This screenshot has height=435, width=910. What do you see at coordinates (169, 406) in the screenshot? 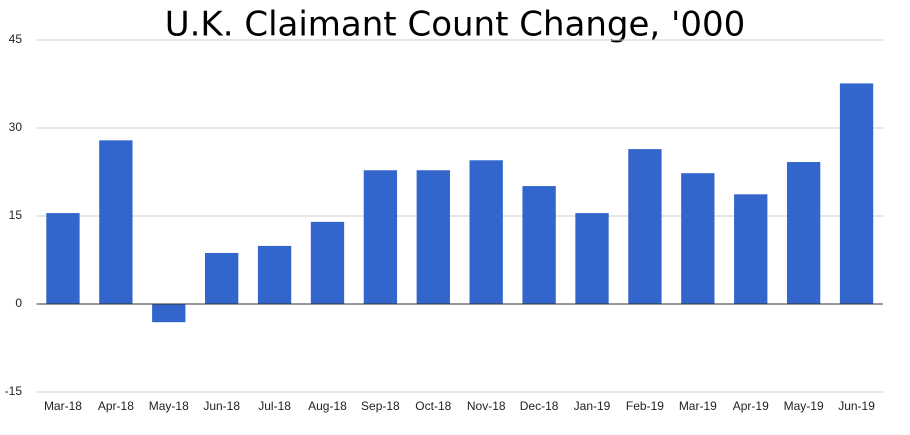
I see `x-tick-label: May-18` at bounding box center [169, 406].